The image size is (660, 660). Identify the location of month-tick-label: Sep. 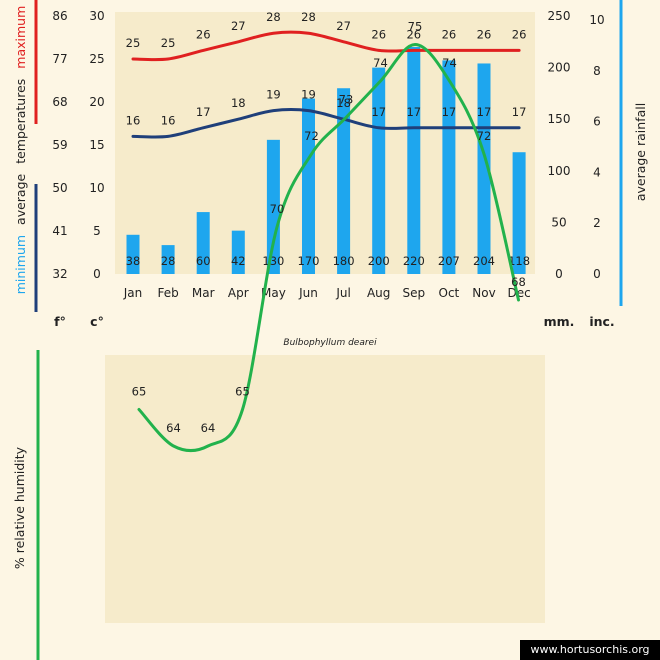
(413, 293).